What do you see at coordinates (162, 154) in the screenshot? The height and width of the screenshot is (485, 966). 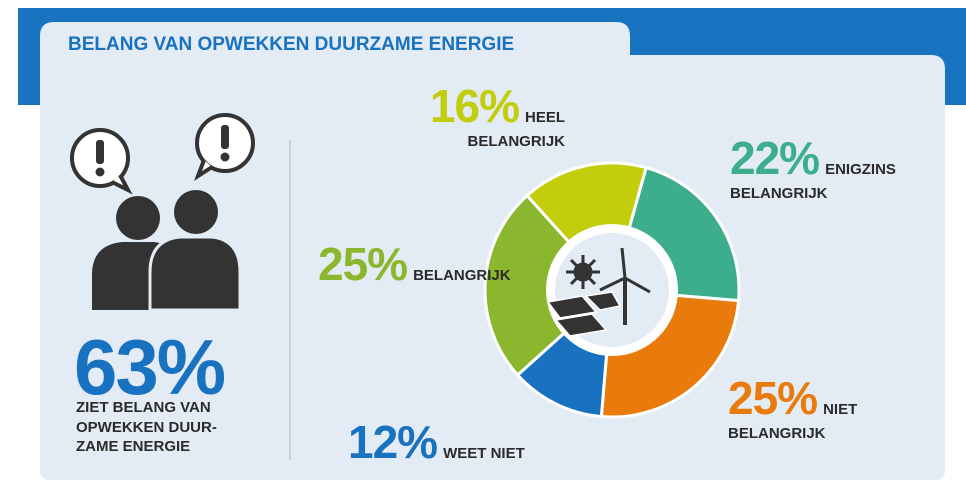 I see `speech-bubbles` at bounding box center [162, 154].